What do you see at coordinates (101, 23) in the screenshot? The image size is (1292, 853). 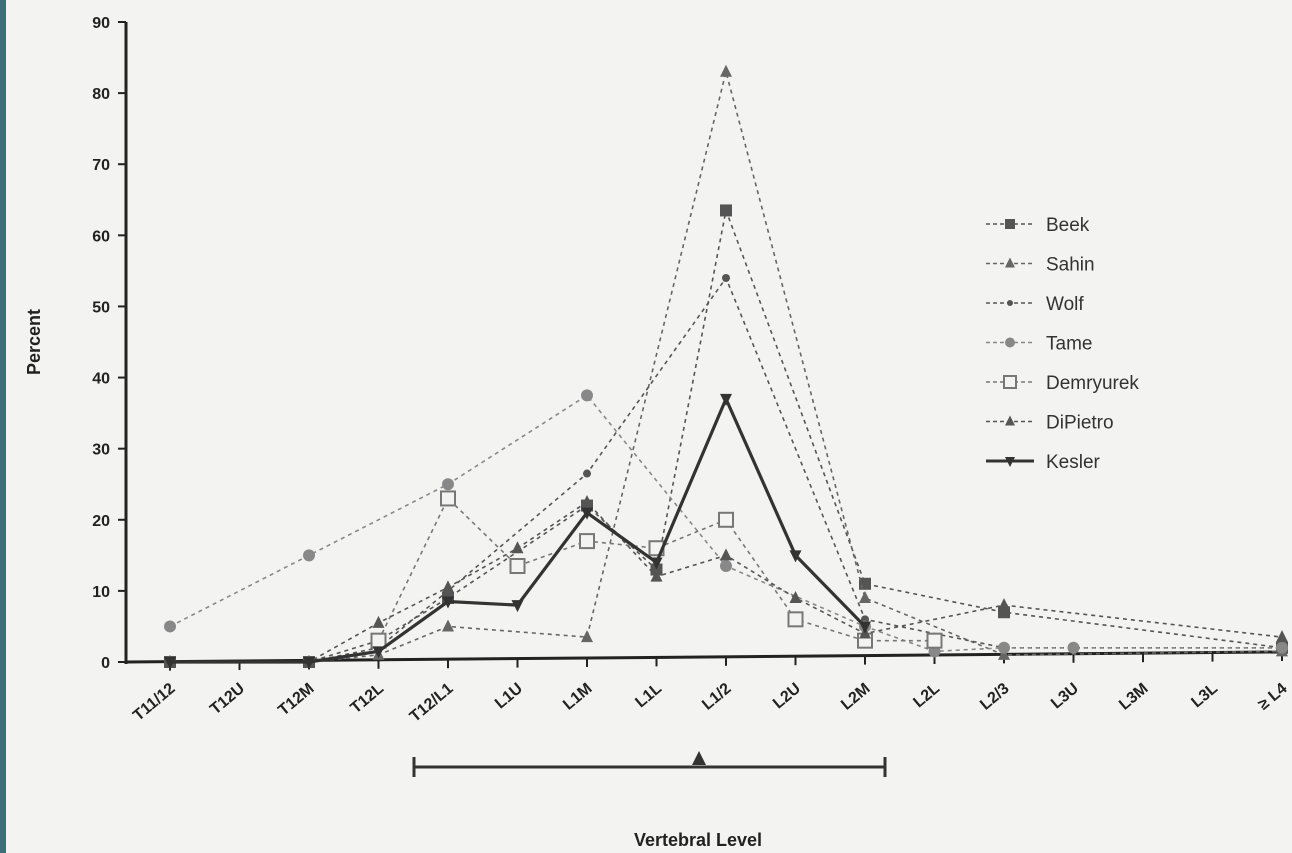 I see `y-tick-label: 90` at bounding box center [101, 23].